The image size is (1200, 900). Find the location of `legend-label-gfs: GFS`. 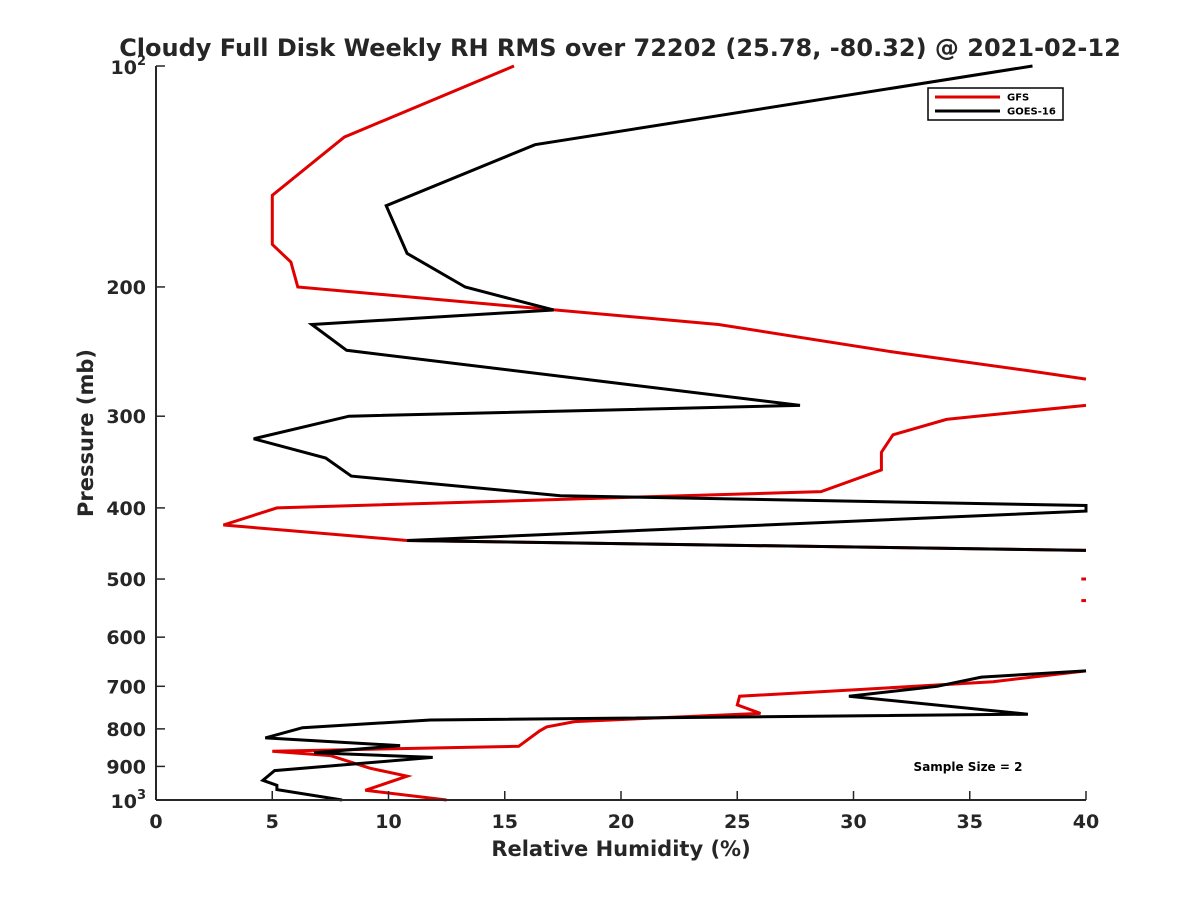

legend-label-gfs: GFS is located at coordinates (1018, 98).